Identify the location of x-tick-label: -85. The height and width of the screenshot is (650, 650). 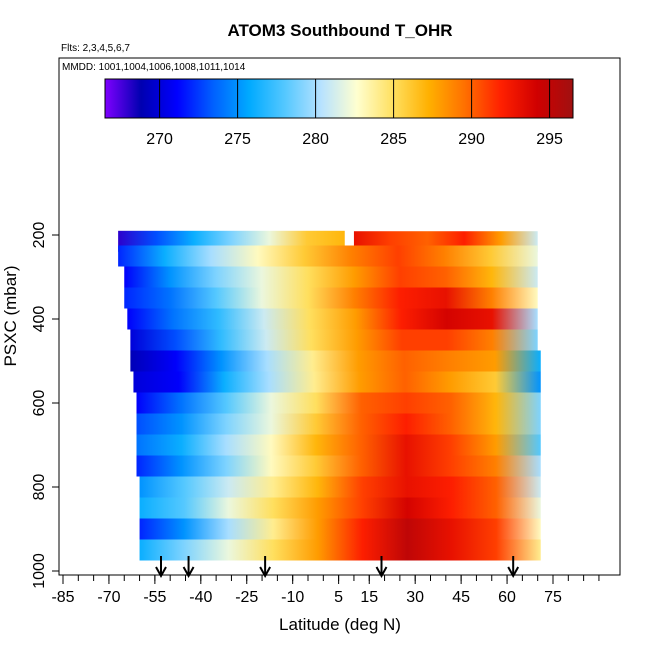
(62, 597).